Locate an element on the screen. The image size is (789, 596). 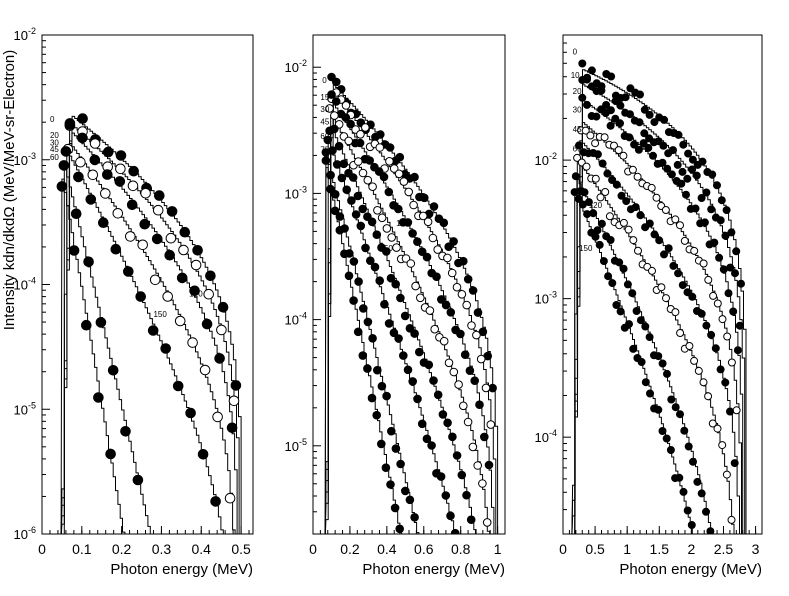
angle-label-45: 45 is located at coordinates (54, 149).